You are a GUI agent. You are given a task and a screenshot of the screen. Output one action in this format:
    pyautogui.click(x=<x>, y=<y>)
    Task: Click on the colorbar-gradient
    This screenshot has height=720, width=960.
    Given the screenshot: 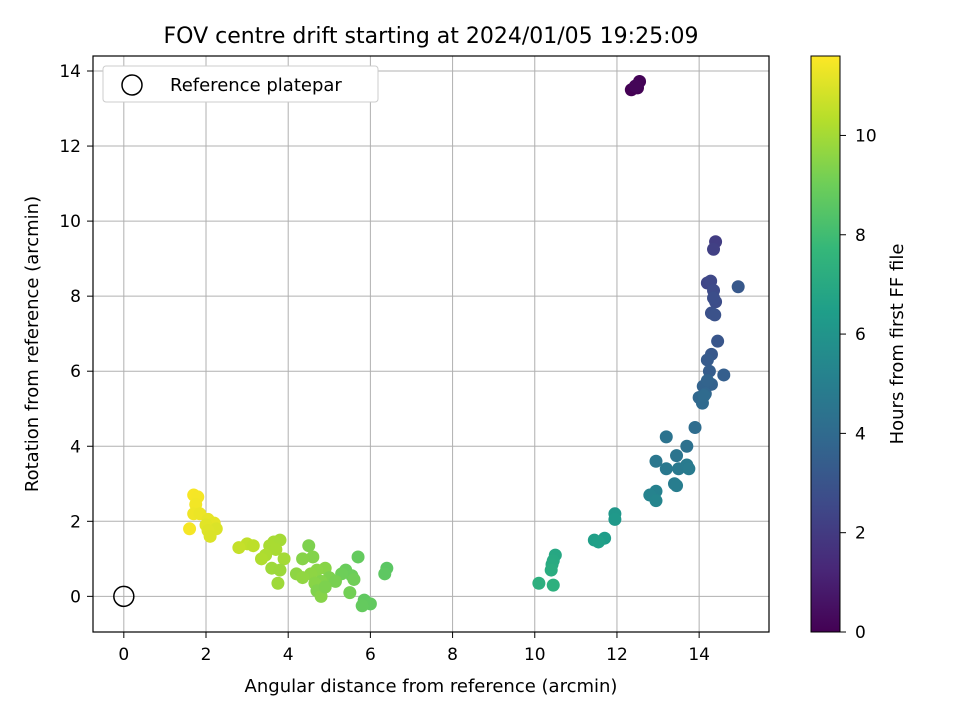 What is the action you would take?
    pyautogui.click(x=825, y=344)
    